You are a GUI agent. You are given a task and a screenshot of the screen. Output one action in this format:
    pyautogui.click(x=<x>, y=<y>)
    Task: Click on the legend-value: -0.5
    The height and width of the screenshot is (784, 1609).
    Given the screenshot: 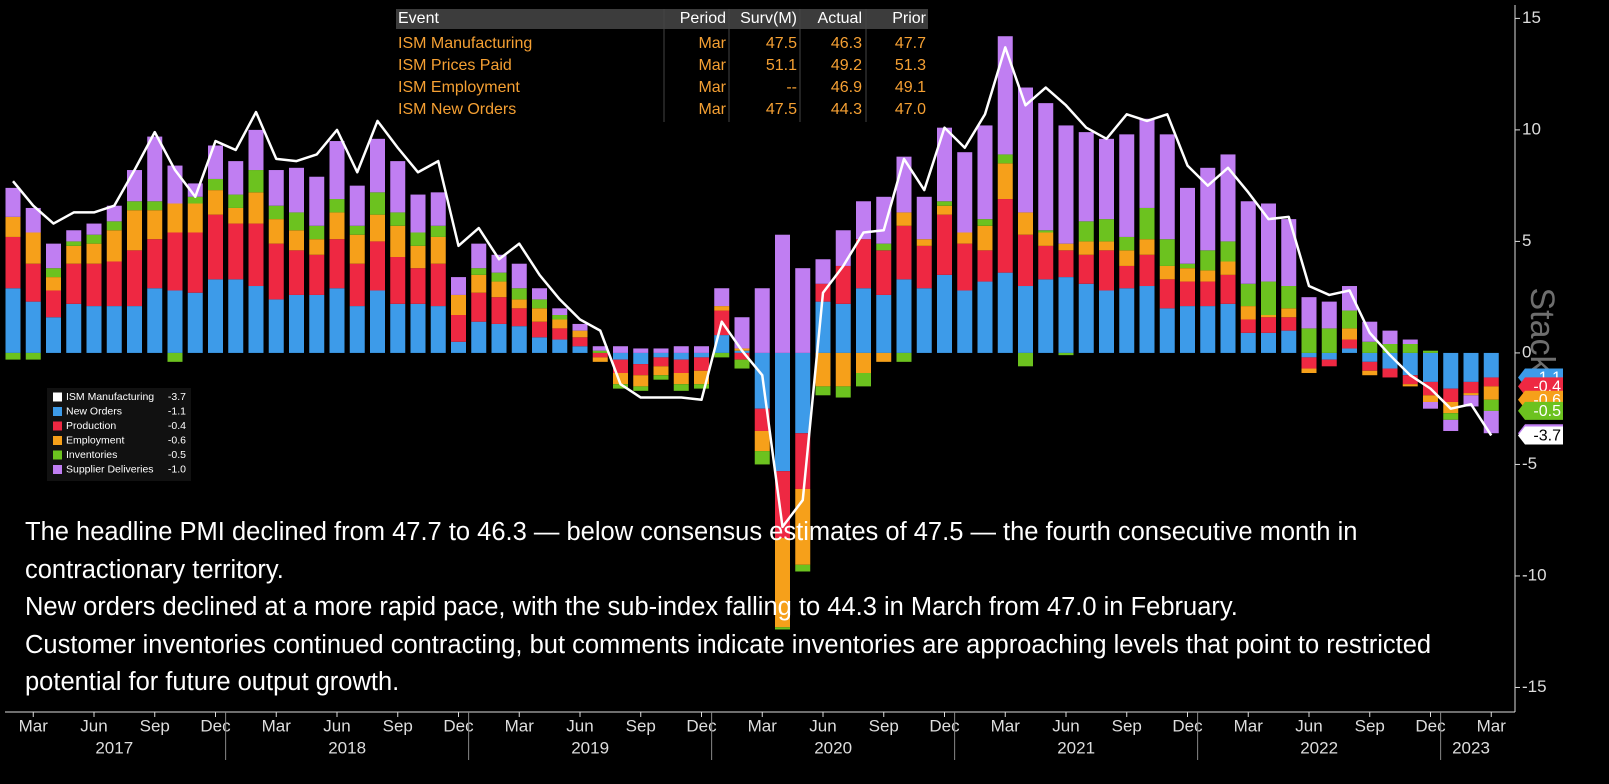 What is the action you would take?
    pyautogui.click(x=177, y=455)
    